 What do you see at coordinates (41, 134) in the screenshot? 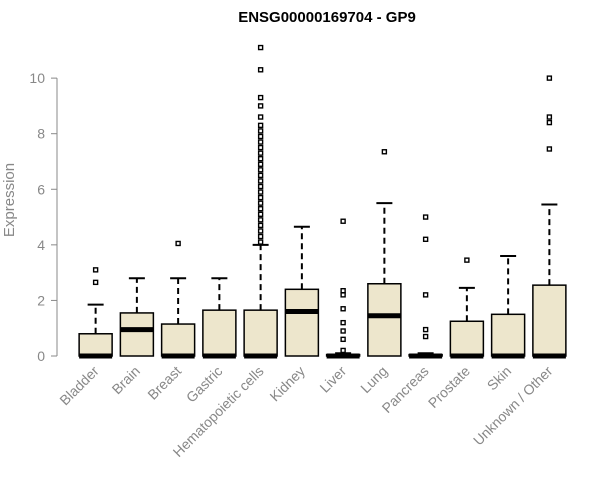
I see `y-tick-label: 8` at bounding box center [41, 134].